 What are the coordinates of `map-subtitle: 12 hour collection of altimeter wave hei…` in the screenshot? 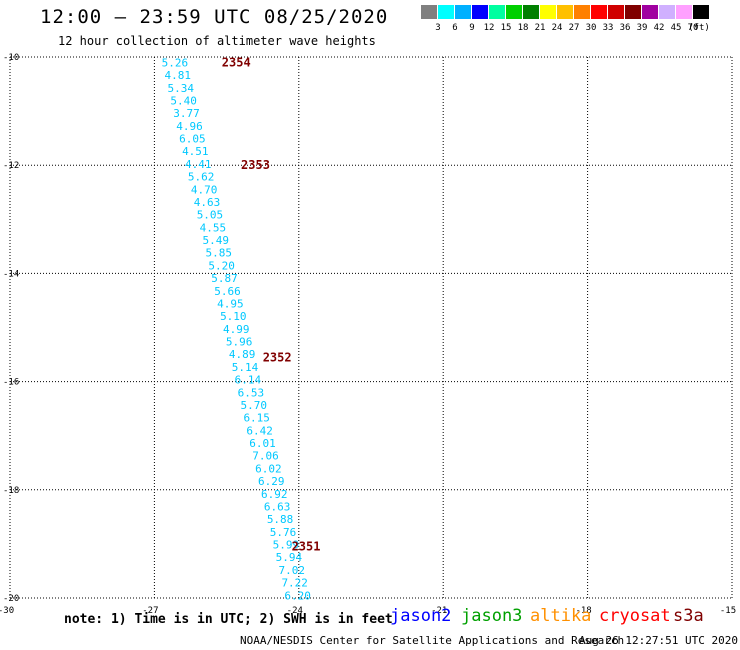 It's located at (217, 41).